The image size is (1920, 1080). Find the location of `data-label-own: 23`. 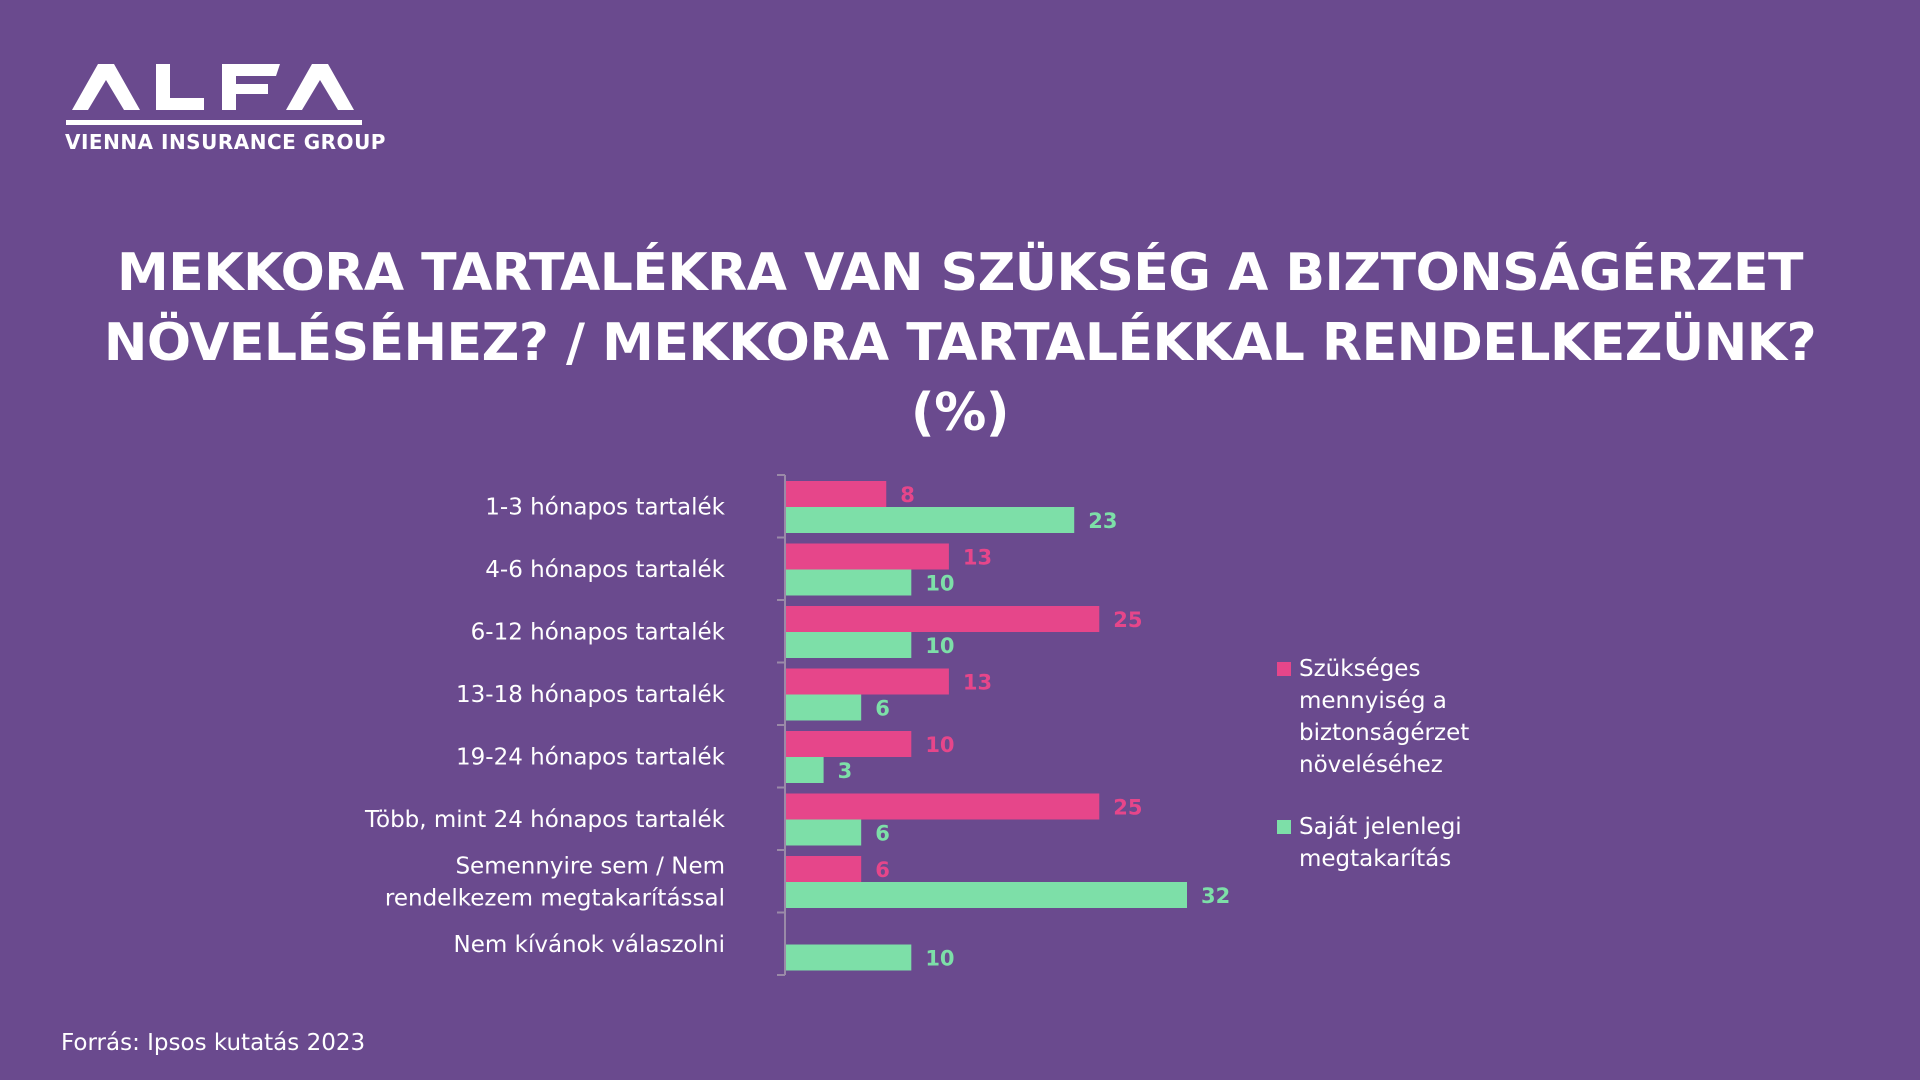

data-label-own: 23 is located at coordinates (1102, 521).